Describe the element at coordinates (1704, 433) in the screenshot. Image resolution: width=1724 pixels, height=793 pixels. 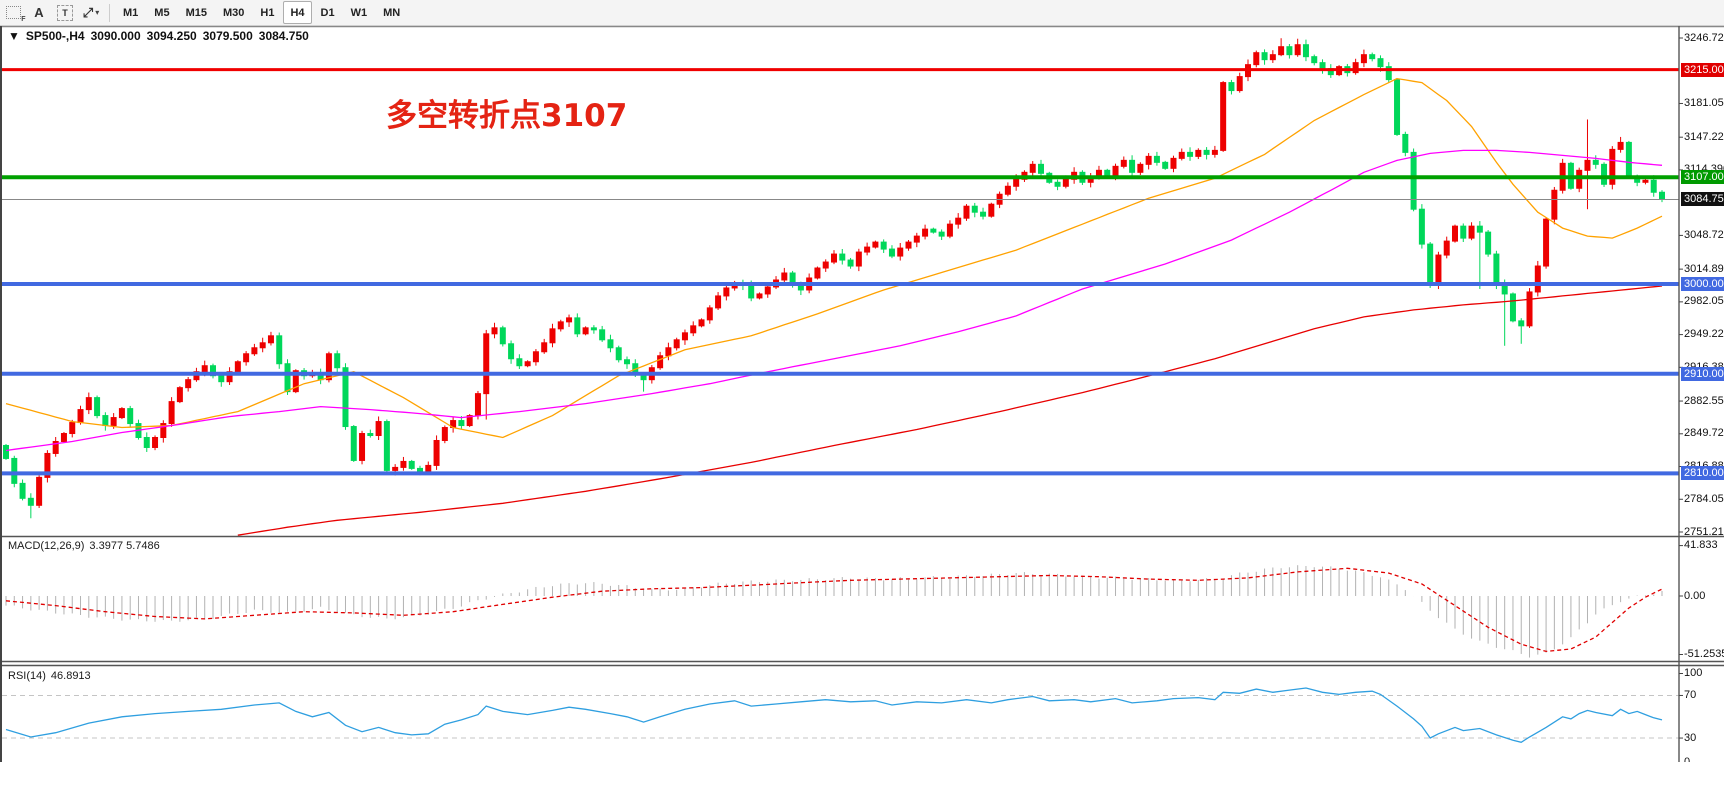
I see `price-tick-2849.720: 2849.720` at that location.